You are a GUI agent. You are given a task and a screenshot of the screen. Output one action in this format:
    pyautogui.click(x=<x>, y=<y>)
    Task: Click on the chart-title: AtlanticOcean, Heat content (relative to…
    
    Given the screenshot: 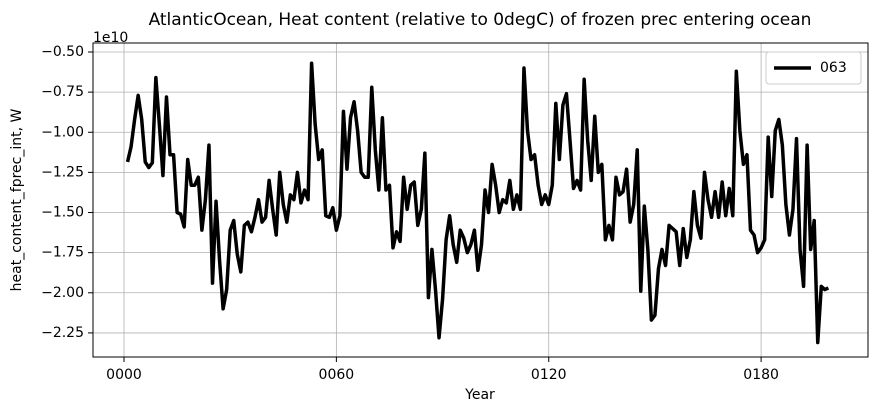 What is the action you would take?
    pyautogui.click(x=480, y=20)
    